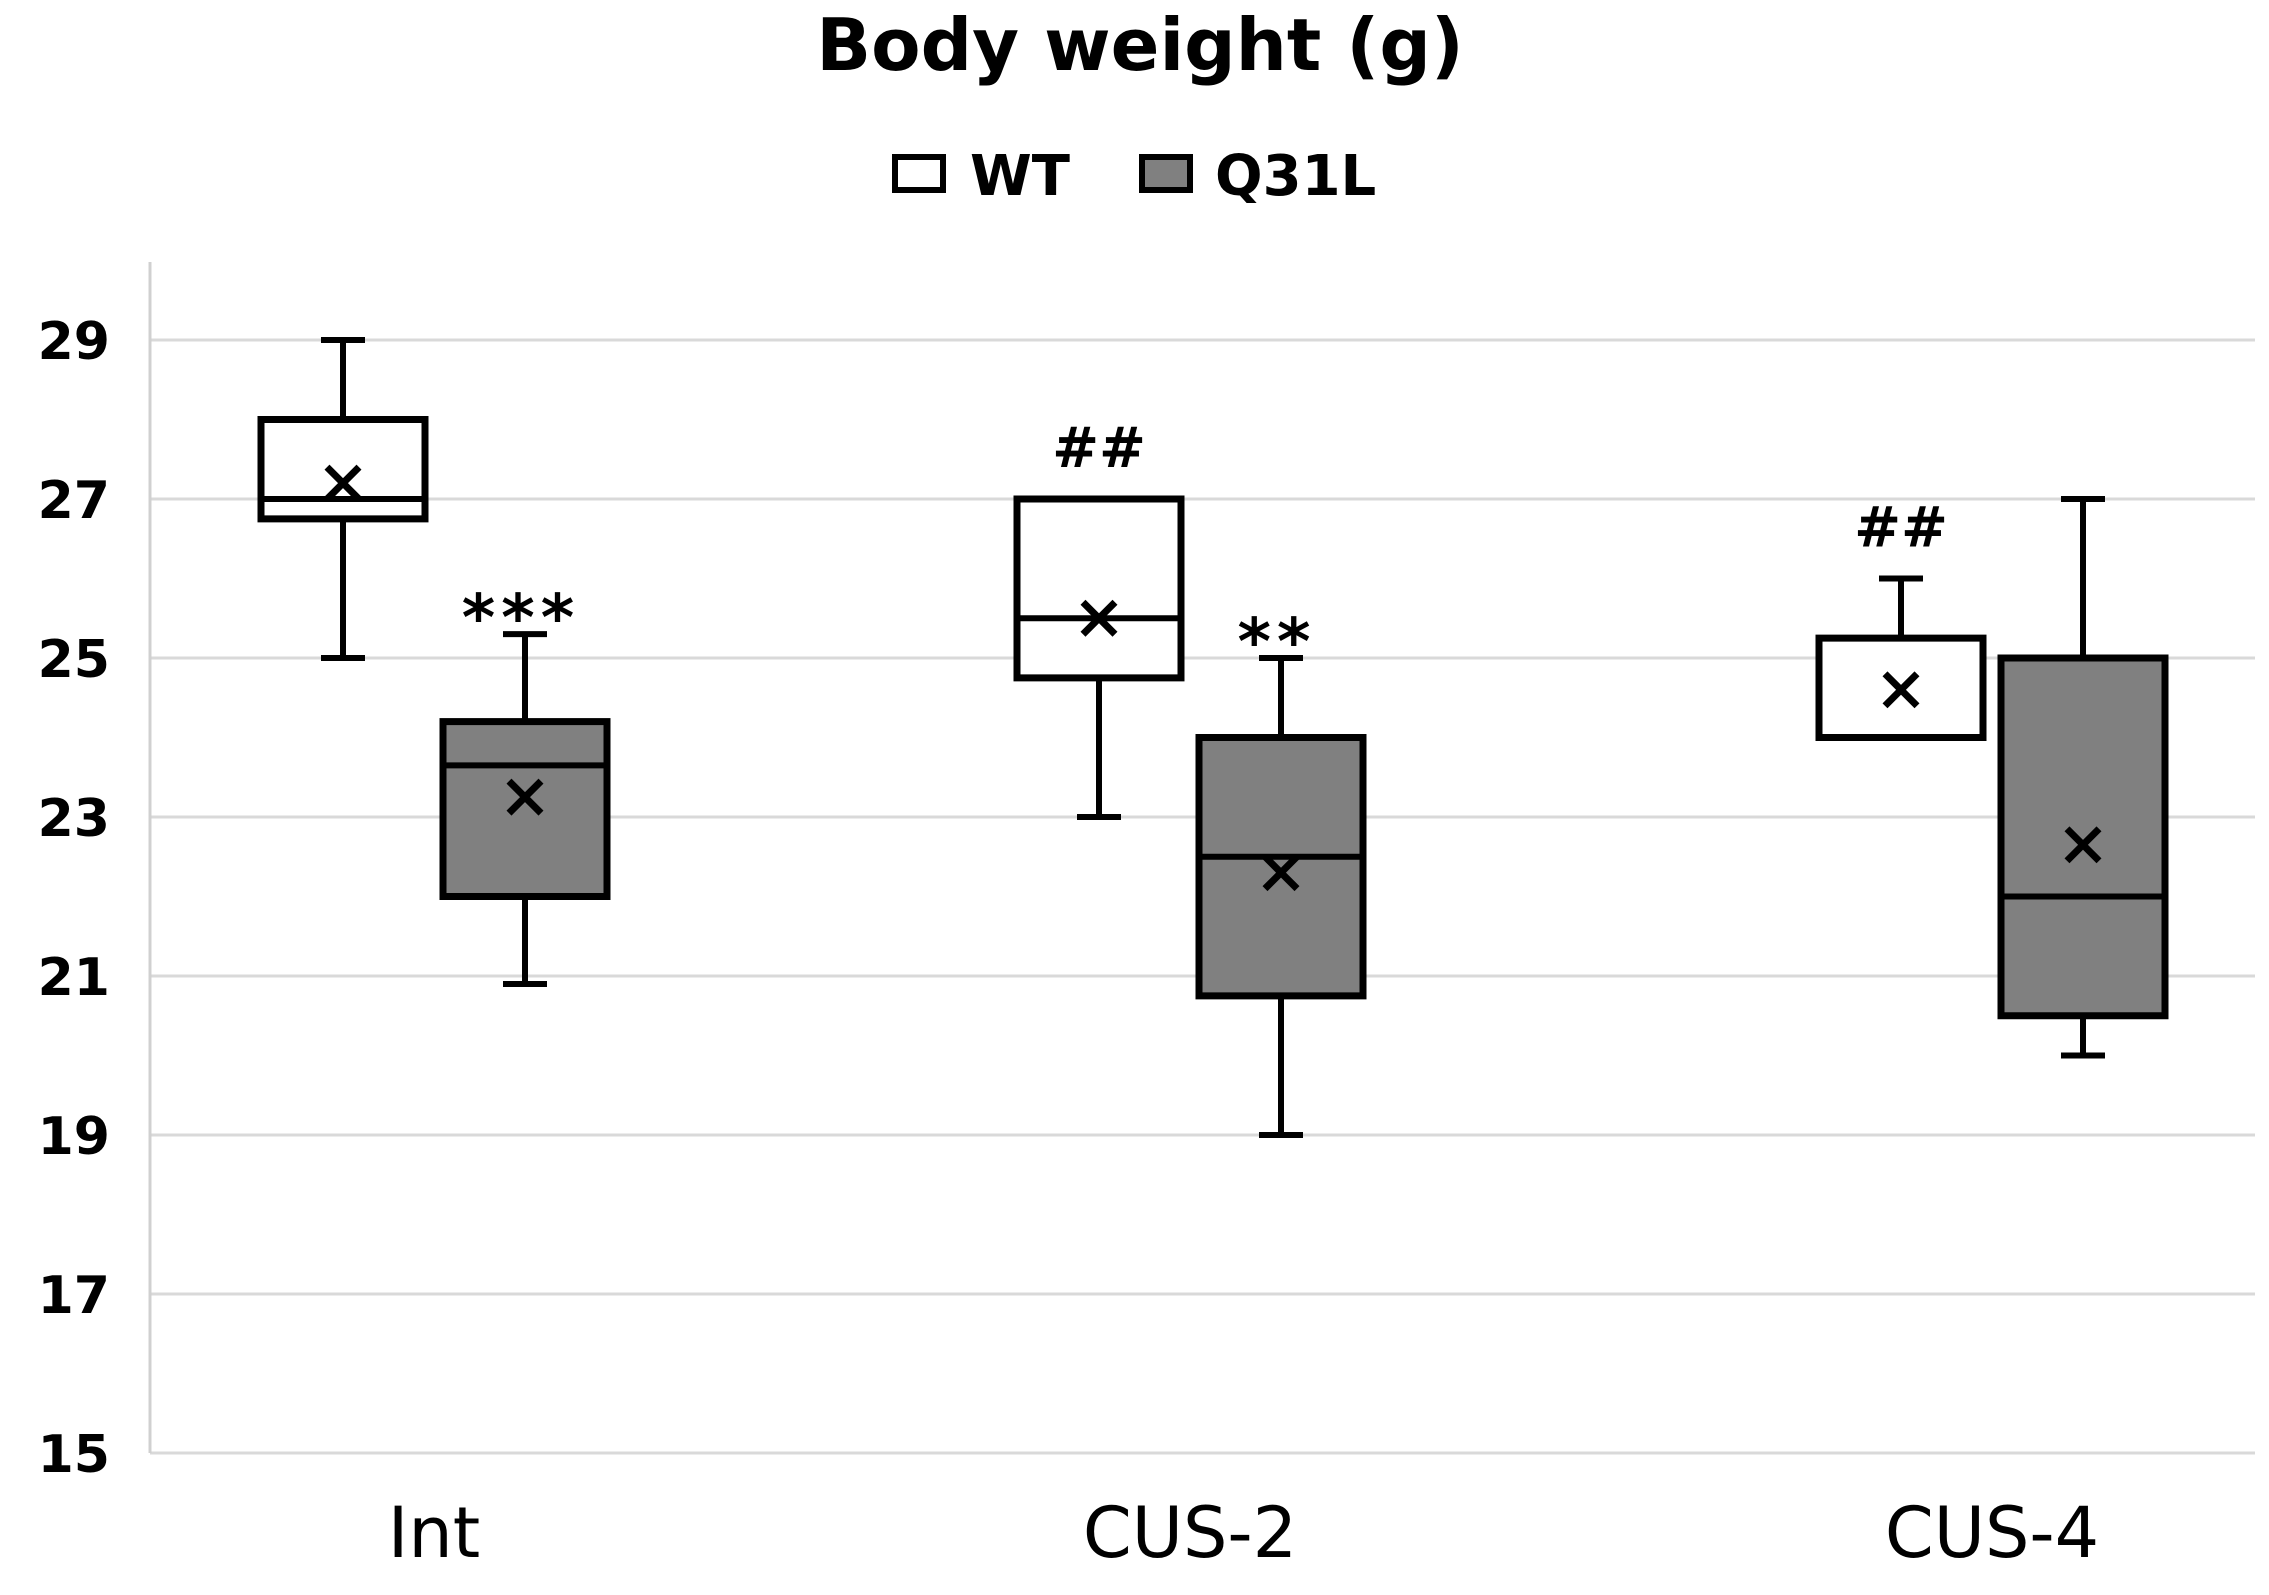 Image resolution: width=2269 pixels, height=1595 pixels. What do you see at coordinates (74, 819) in the screenshot?
I see `y-tick-label-23: 23` at bounding box center [74, 819].